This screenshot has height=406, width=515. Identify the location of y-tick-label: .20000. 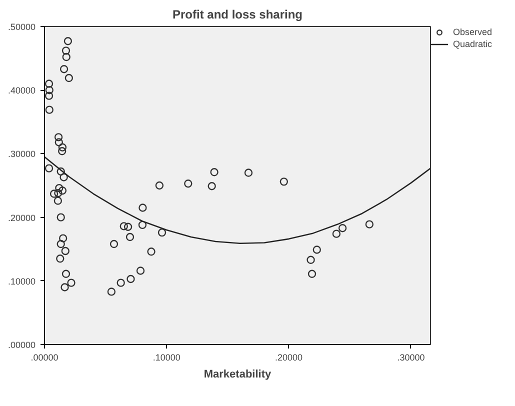
(22, 217).